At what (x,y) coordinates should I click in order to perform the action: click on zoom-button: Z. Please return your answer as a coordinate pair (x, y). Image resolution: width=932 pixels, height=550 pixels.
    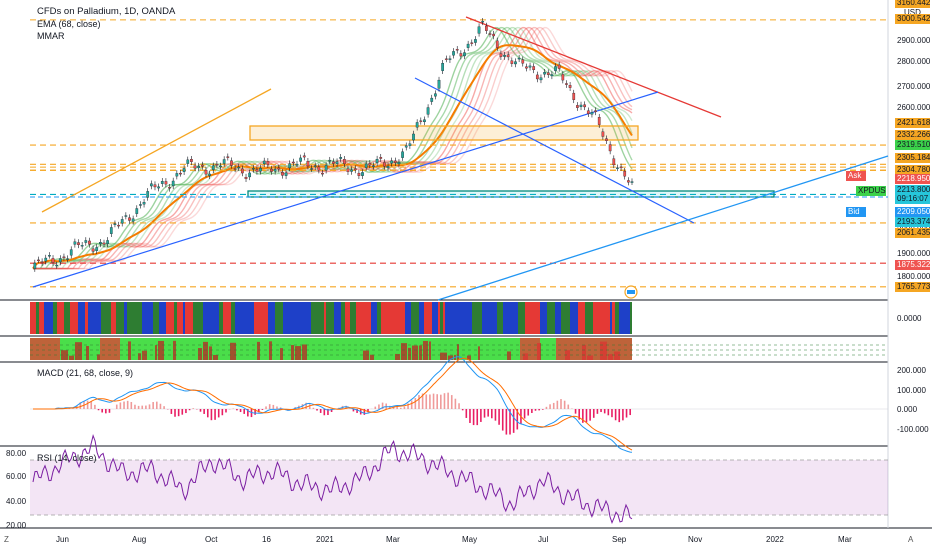
    Looking at the image, I should click on (6, 539).